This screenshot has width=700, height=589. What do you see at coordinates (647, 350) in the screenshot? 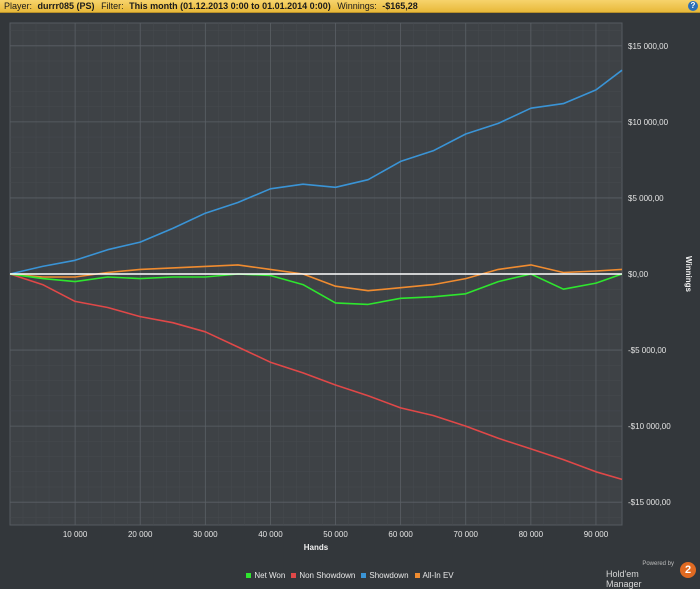
I see `y-tick-label: -$5 000,00` at bounding box center [647, 350].